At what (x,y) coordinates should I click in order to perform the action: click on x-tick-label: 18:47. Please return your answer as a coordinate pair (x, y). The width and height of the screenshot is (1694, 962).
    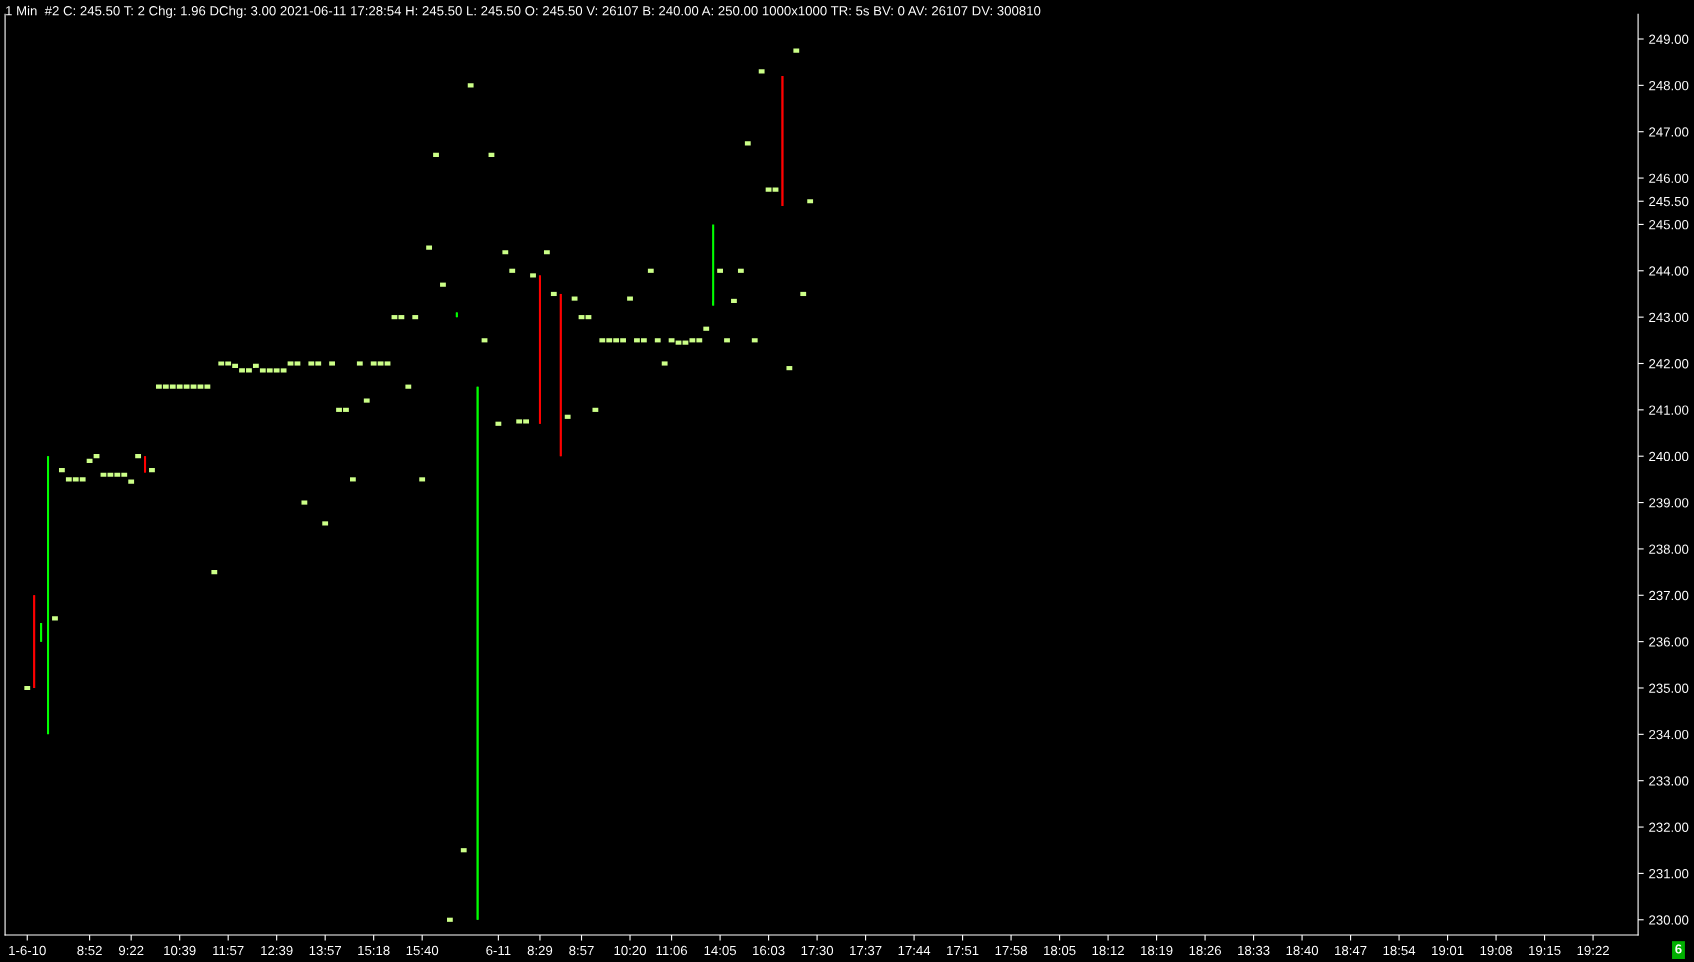
    Looking at the image, I should click on (1351, 950).